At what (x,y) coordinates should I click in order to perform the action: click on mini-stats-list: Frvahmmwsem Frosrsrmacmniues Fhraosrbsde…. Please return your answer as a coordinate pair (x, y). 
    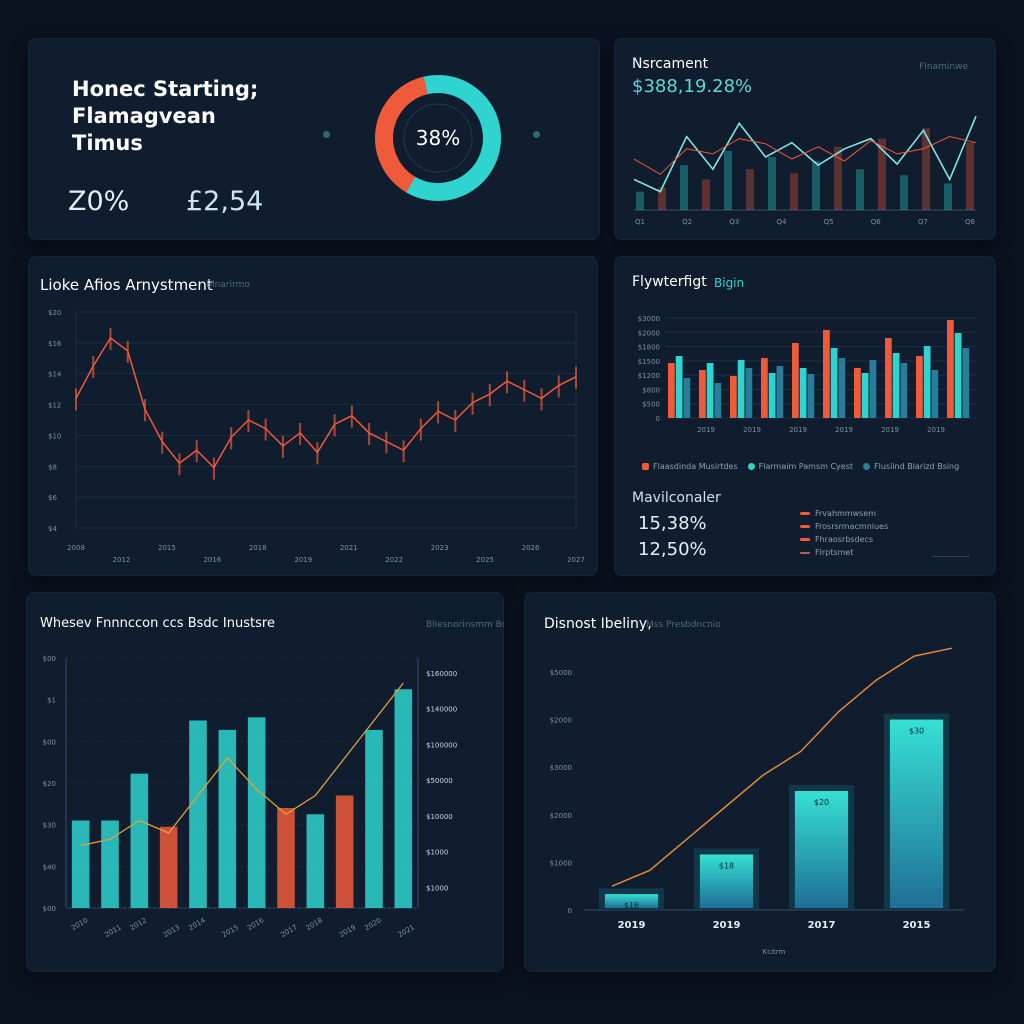
    Looking at the image, I should click on (844, 533).